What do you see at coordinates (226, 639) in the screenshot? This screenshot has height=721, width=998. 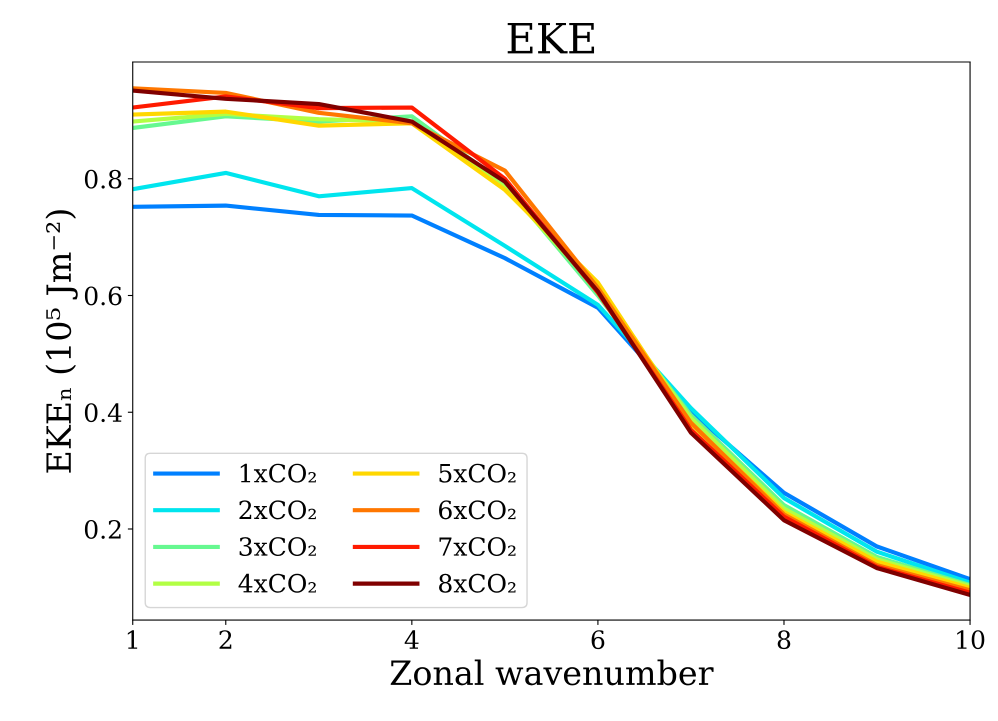 I see `x-tick-label: 2` at bounding box center [226, 639].